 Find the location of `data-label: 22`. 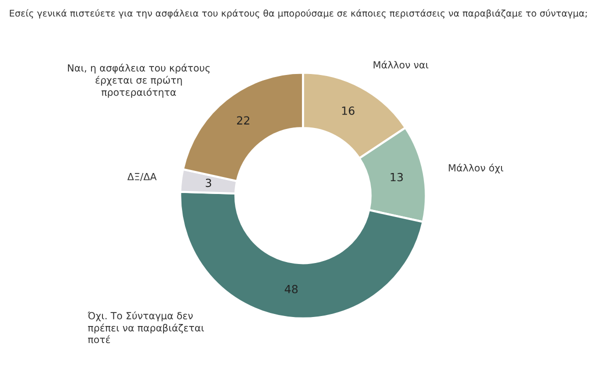

data-label: 22 is located at coordinates (243, 120).